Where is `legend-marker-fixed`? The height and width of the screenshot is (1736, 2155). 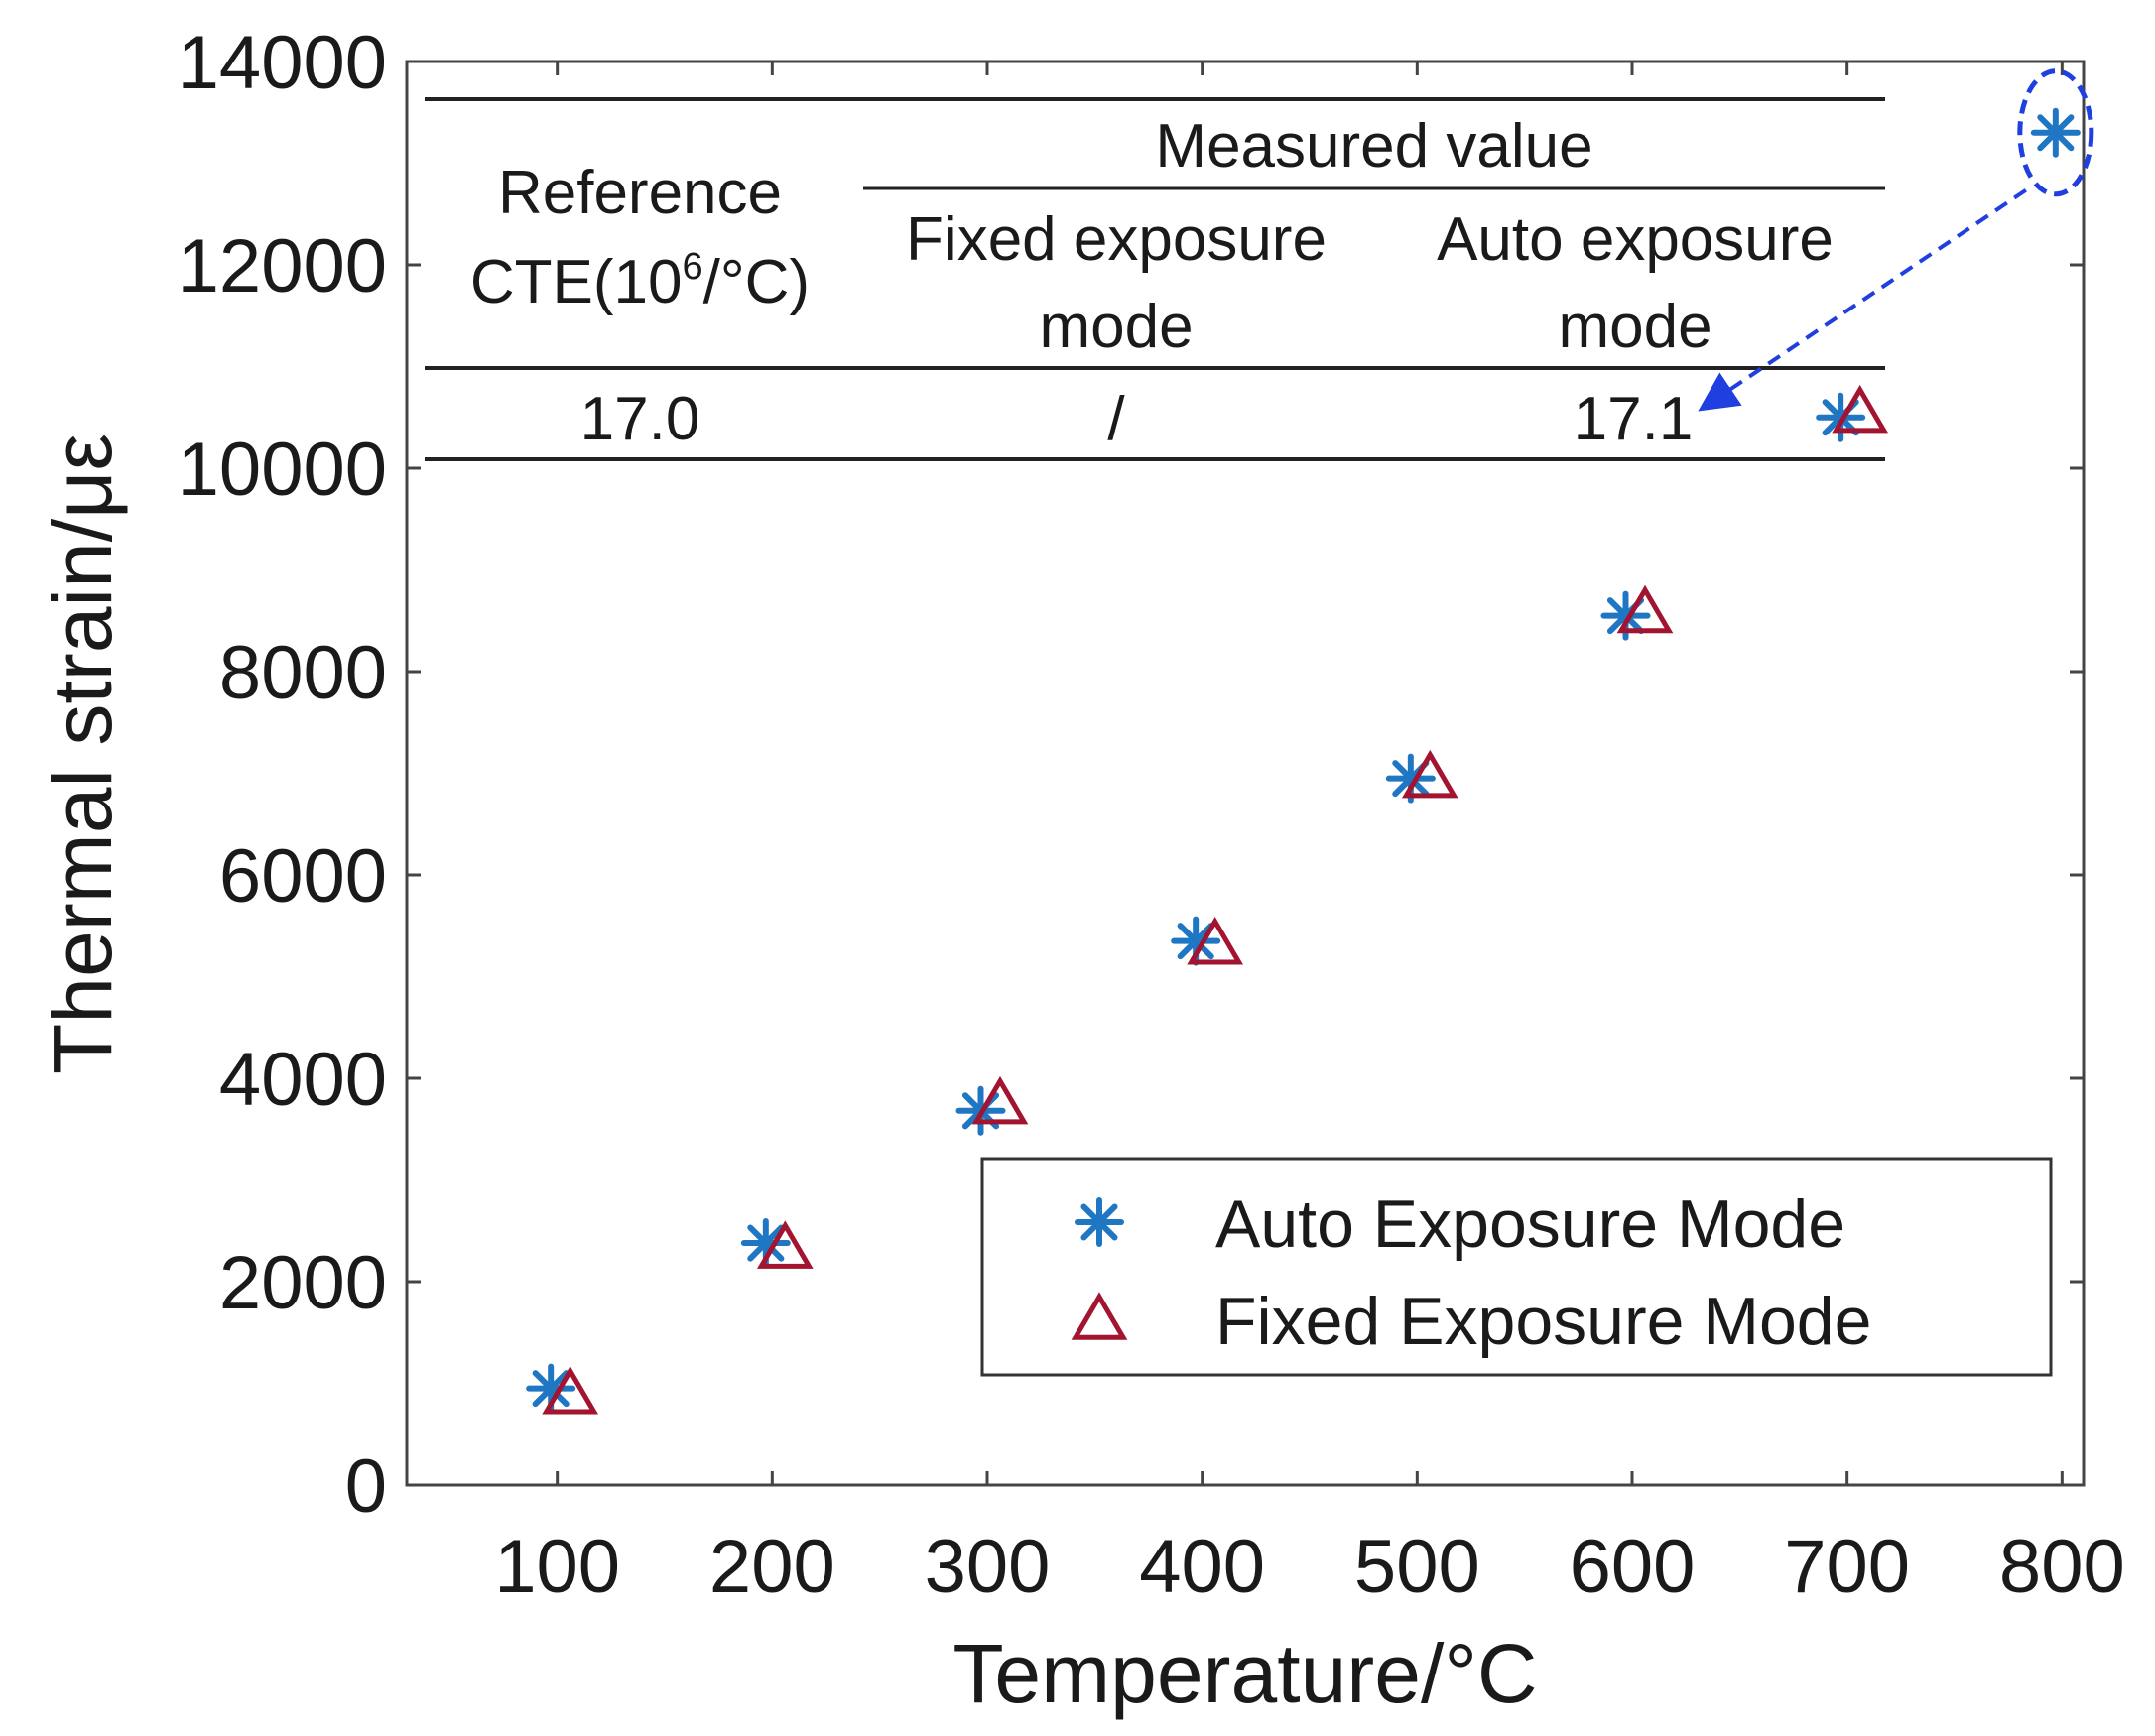
legend-marker-fixed is located at coordinates (1099, 1316).